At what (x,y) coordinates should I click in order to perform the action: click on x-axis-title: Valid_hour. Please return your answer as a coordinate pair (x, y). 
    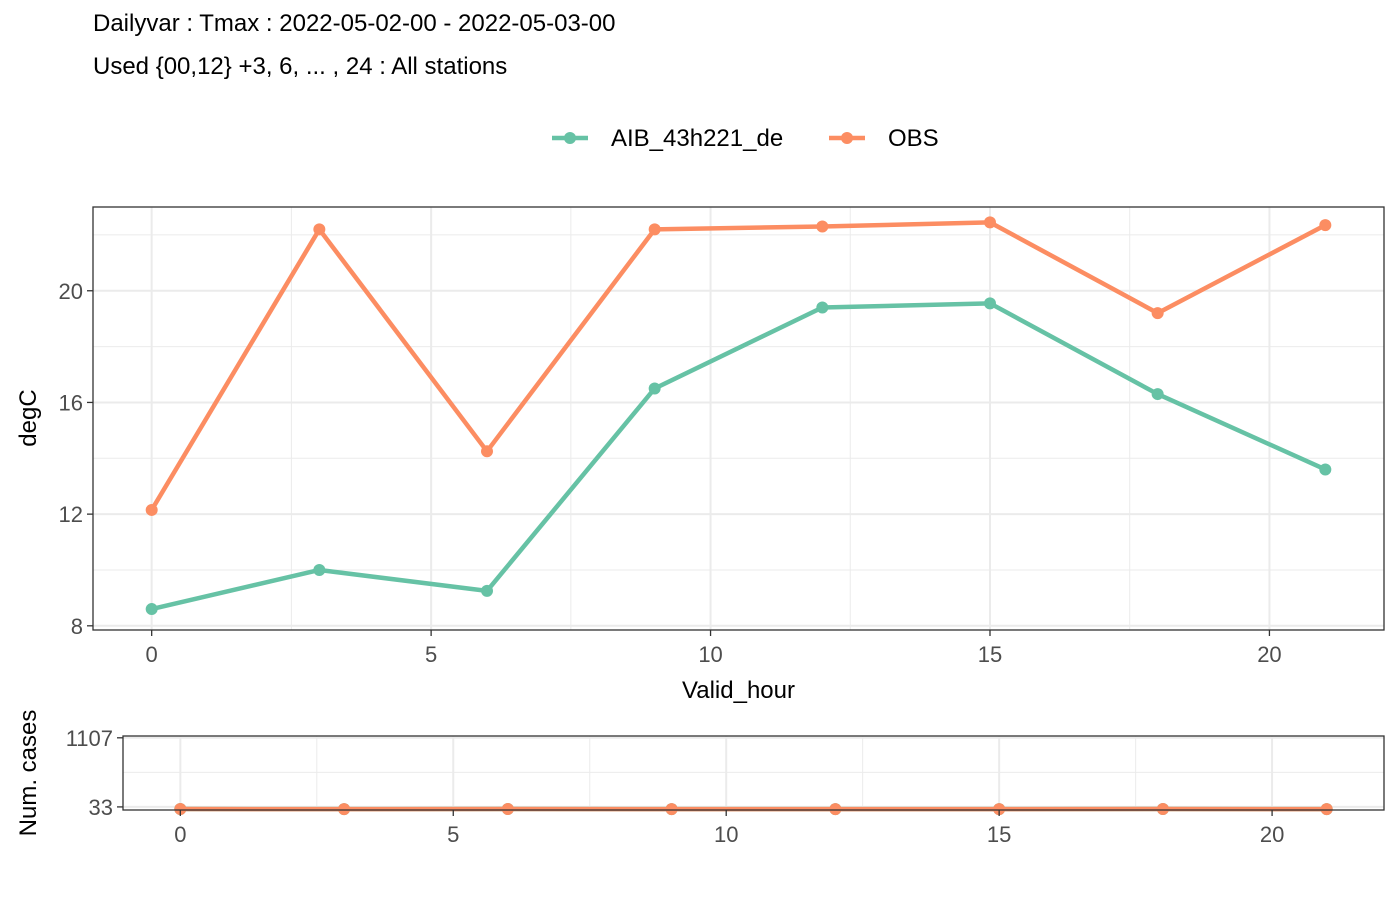
    Looking at the image, I should click on (738, 690).